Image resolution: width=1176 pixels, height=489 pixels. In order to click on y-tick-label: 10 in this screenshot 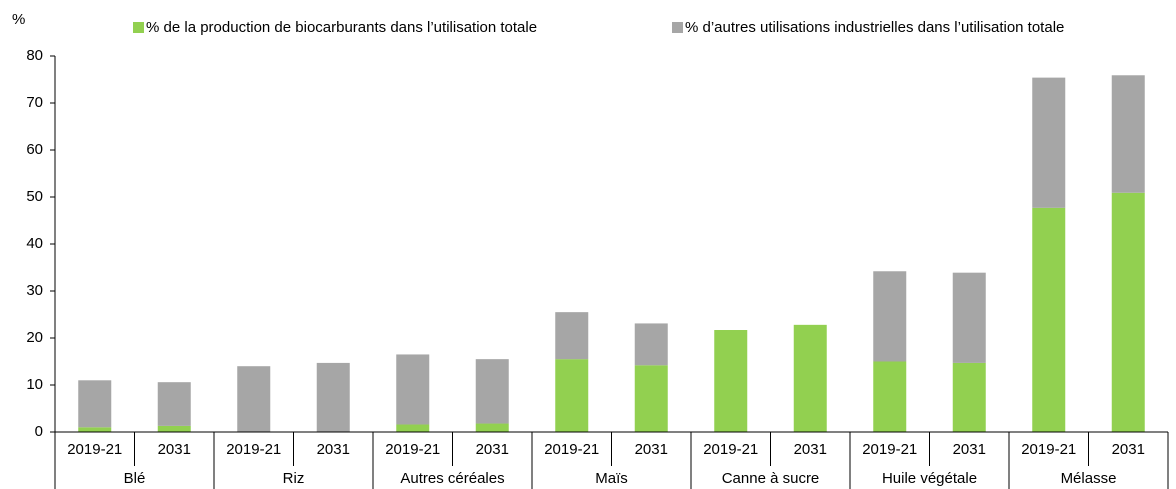, I will do `click(34, 384)`.